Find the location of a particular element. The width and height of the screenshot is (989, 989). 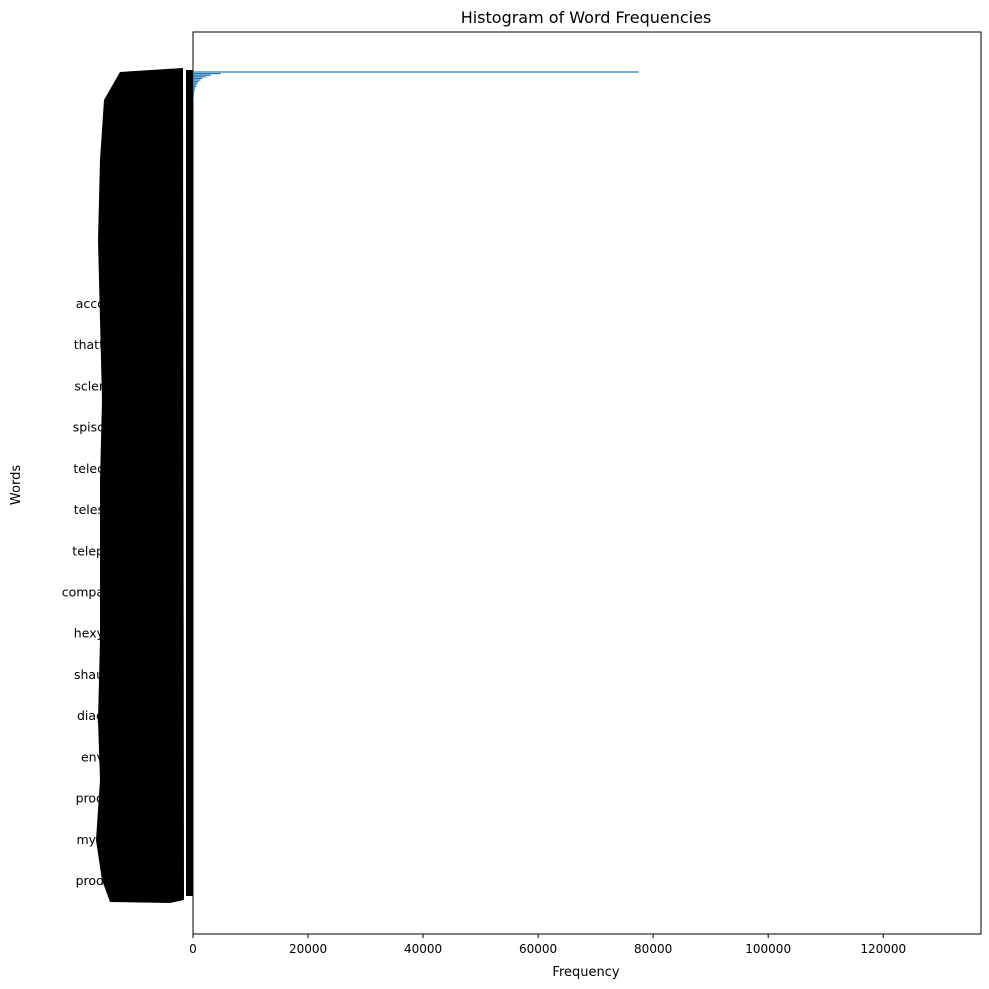

word-label: accc is located at coordinates (90, 303).